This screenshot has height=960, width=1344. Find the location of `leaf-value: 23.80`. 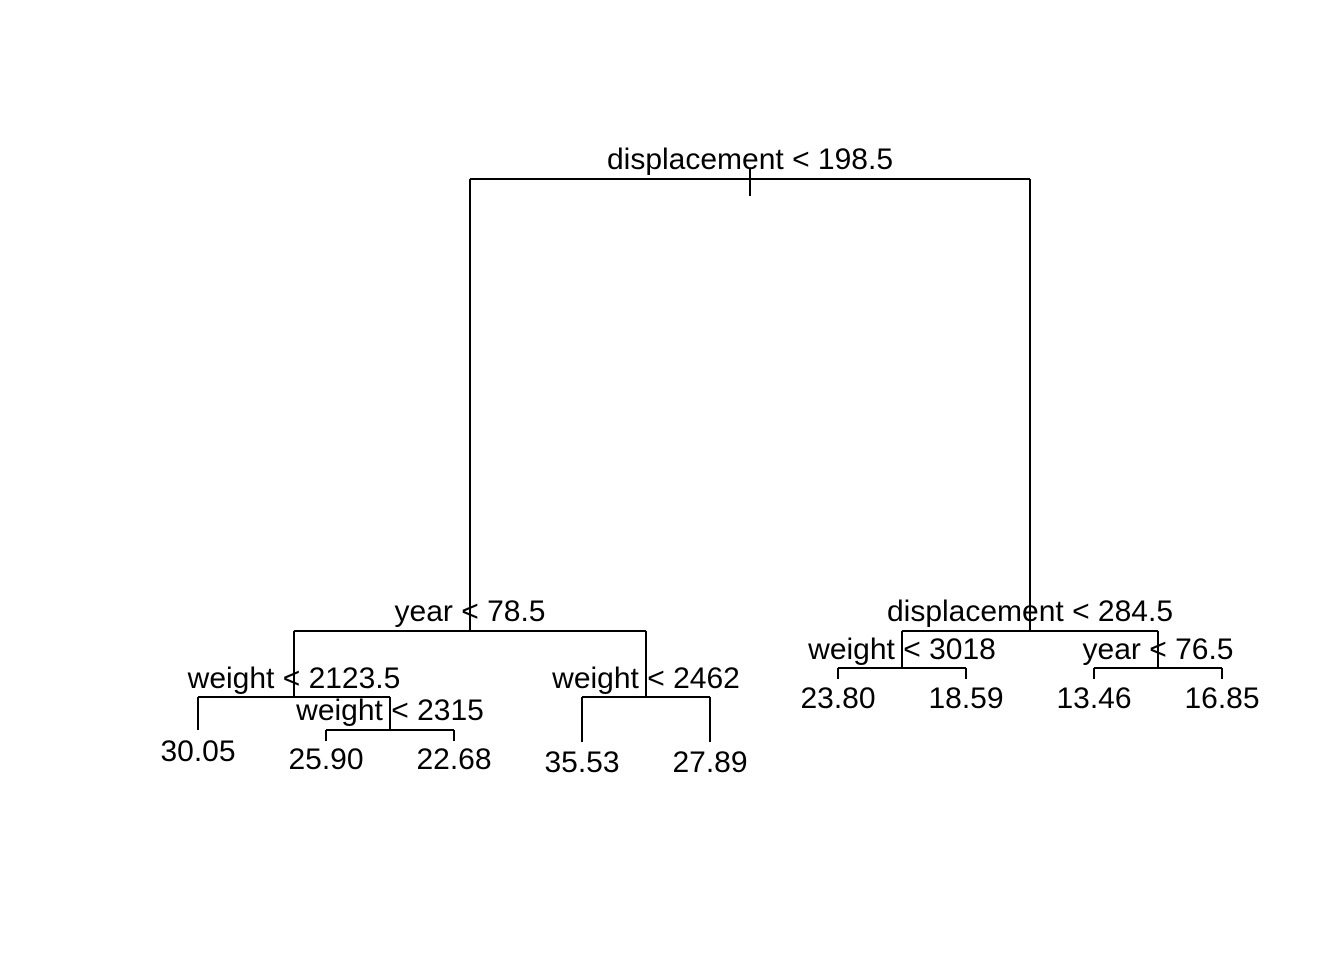

leaf-value: 23.80 is located at coordinates (837, 698).